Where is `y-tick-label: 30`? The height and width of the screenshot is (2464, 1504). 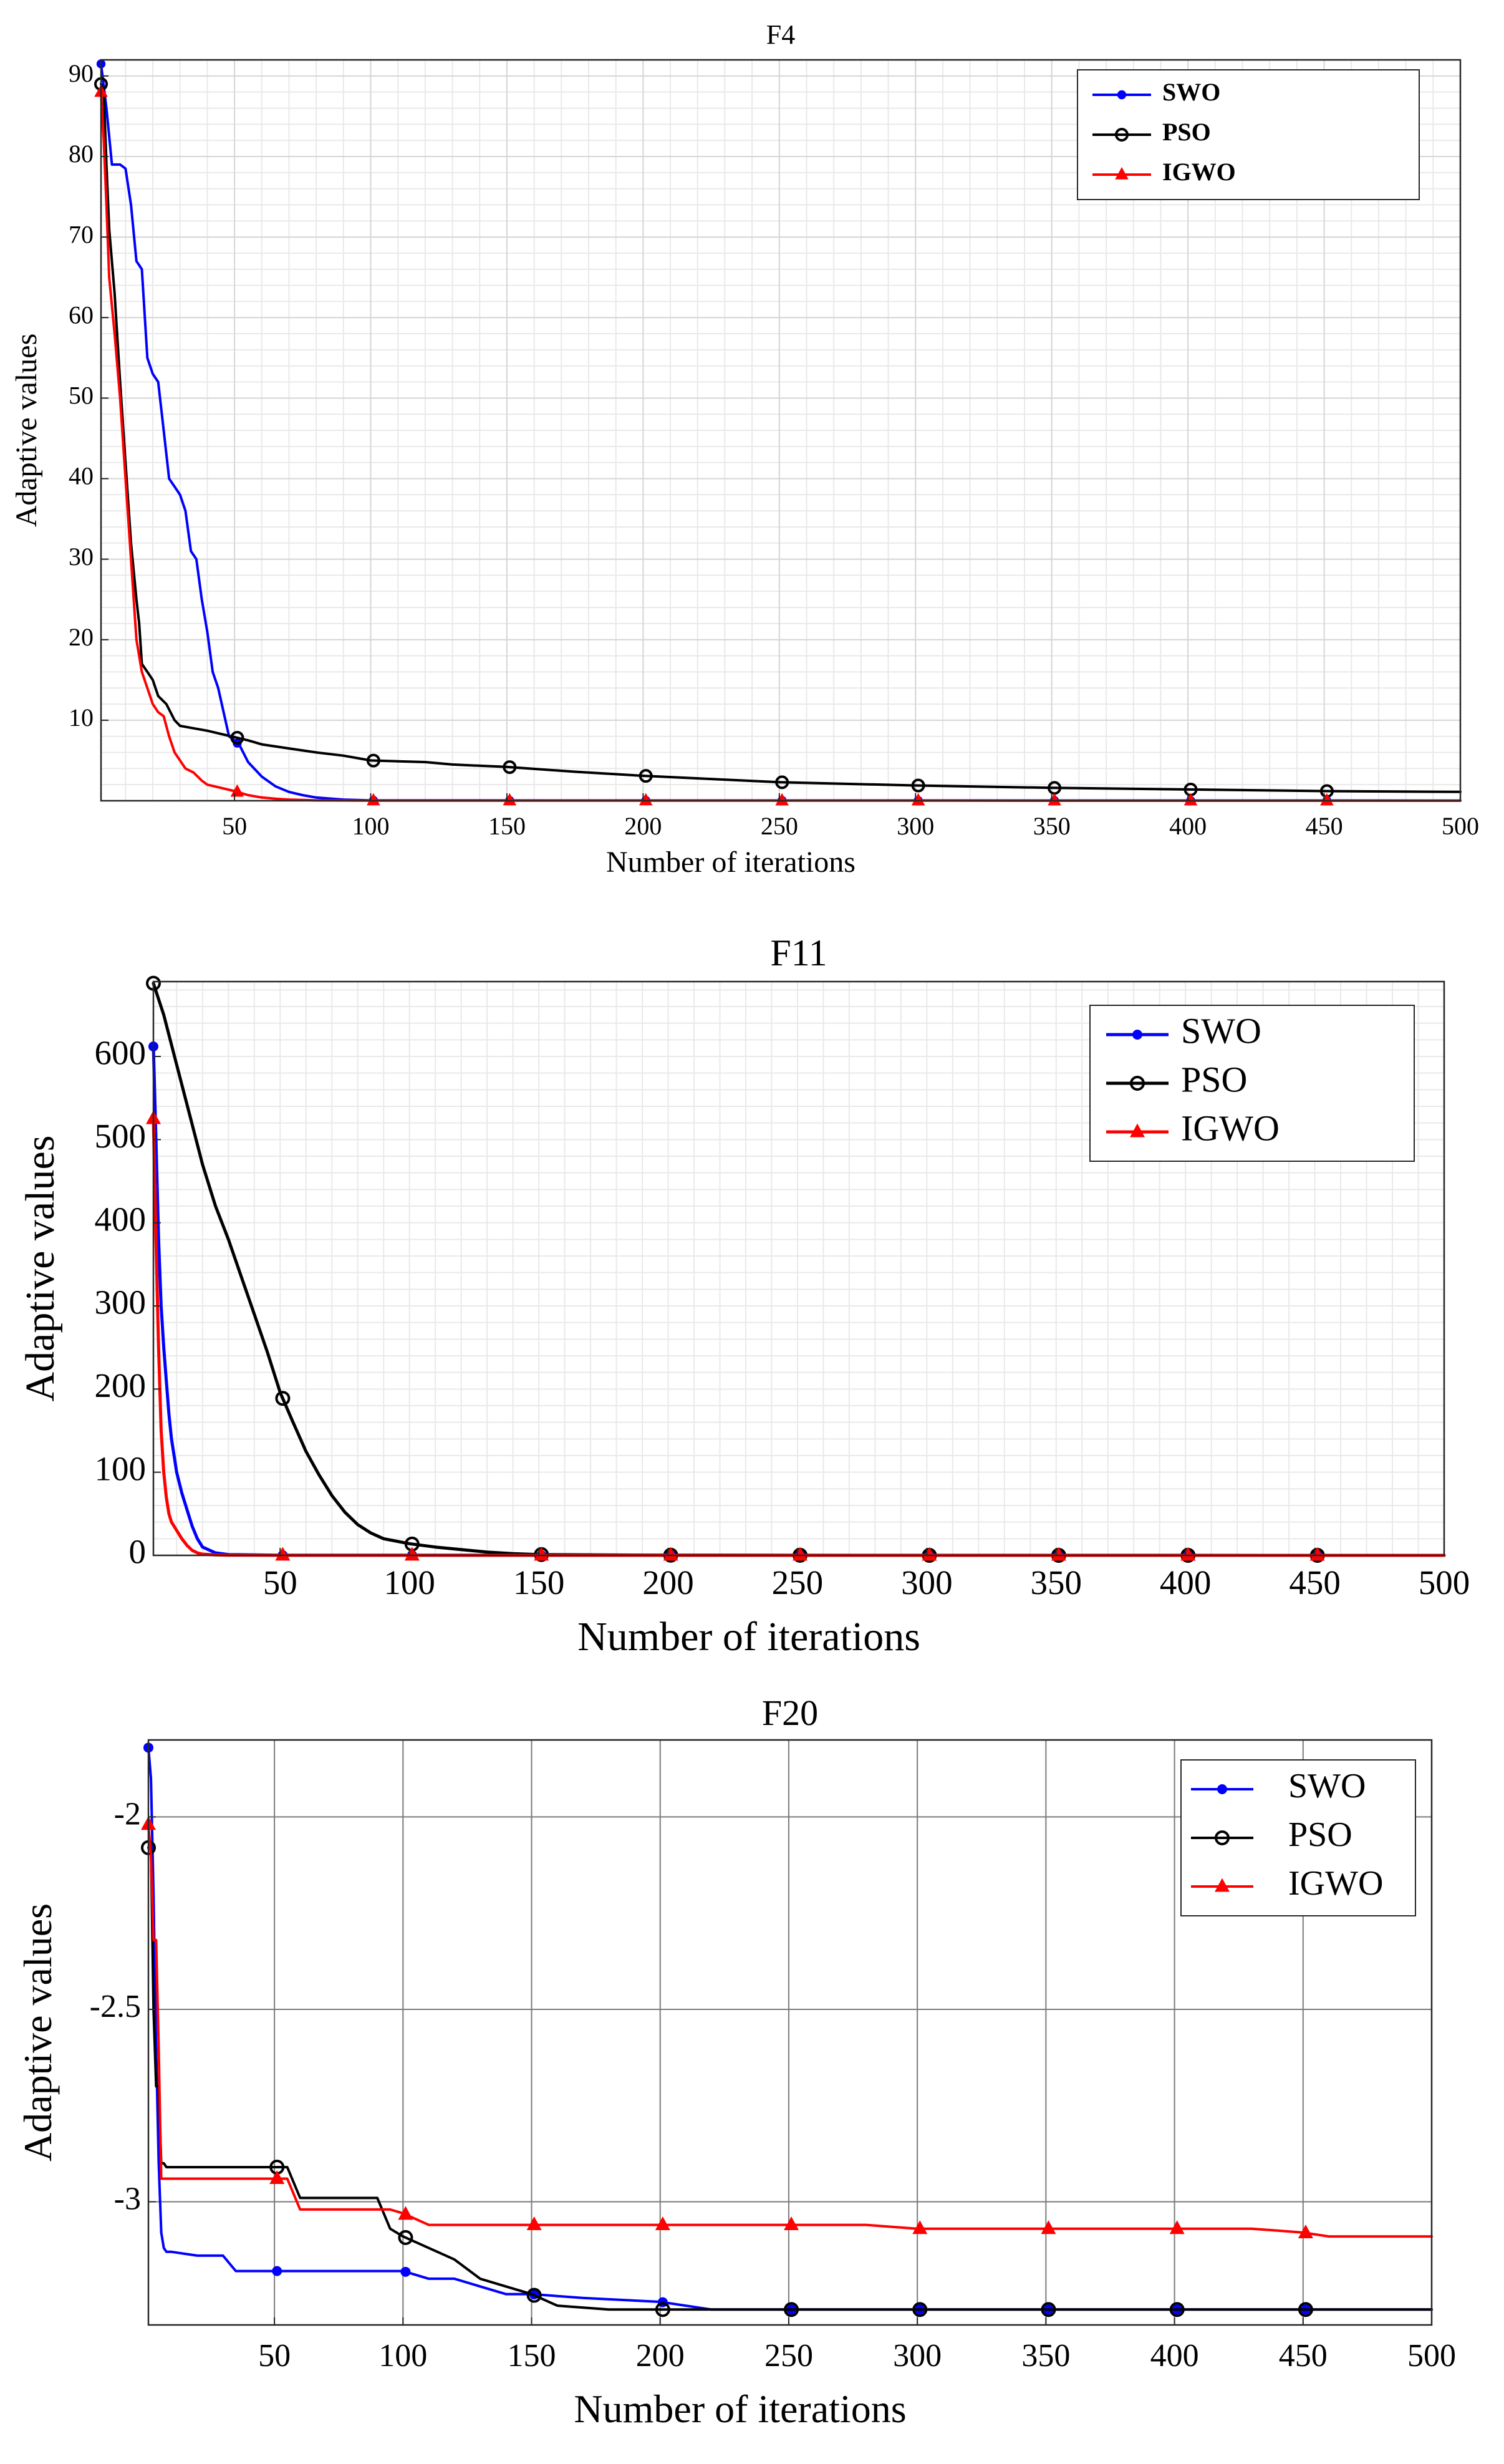 y-tick-label: 30 is located at coordinates (82, 557).